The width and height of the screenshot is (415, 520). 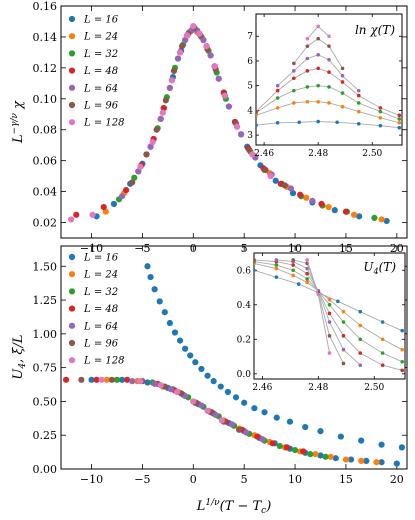 What do you see at coordinates (91, 479) in the screenshot?
I see `x-tick-label: −10` at bounding box center [91, 479].